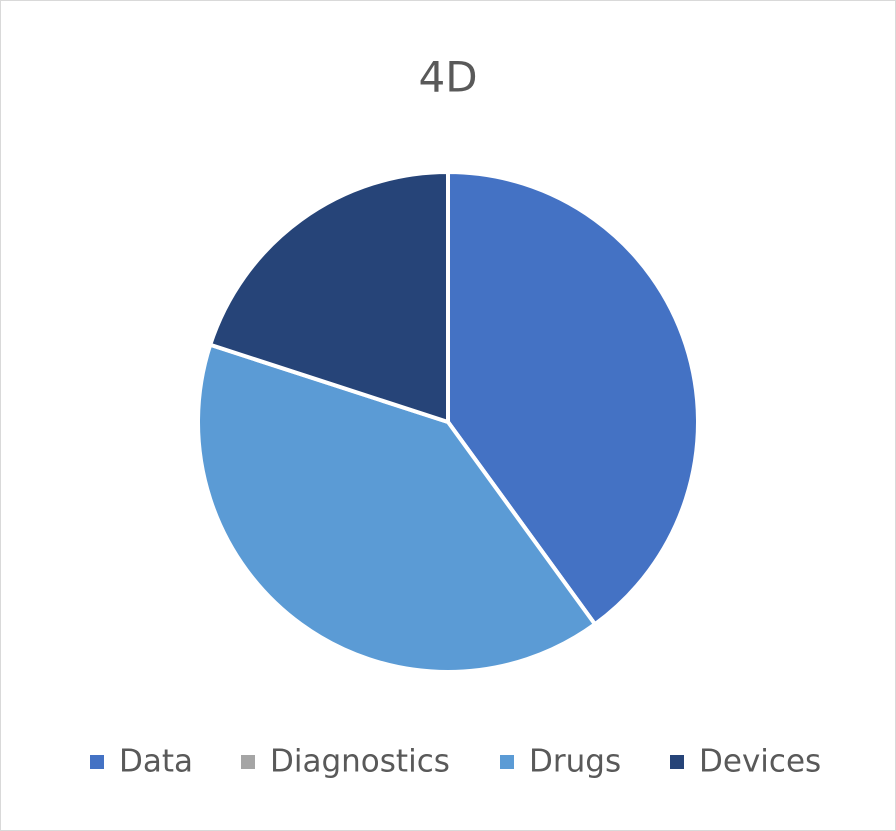 The height and width of the screenshot is (831, 896). Describe the element at coordinates (156, 762) in the screenshot. I see `legend-label: Data` at that location.